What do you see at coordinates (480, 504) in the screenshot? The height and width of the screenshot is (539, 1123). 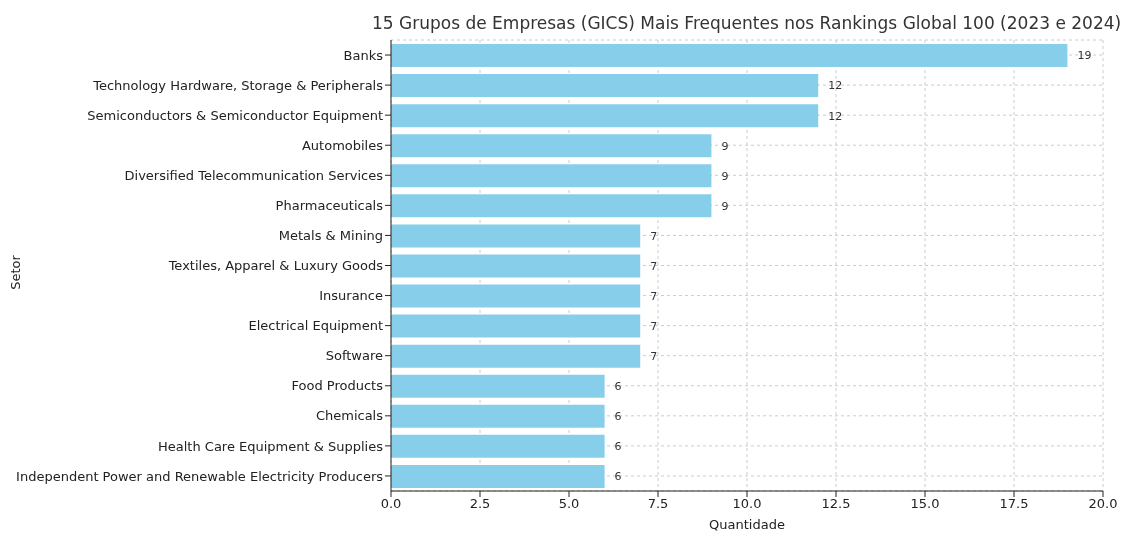 I see `x-tick-label: 2.5` at bounding box center [480, 504].